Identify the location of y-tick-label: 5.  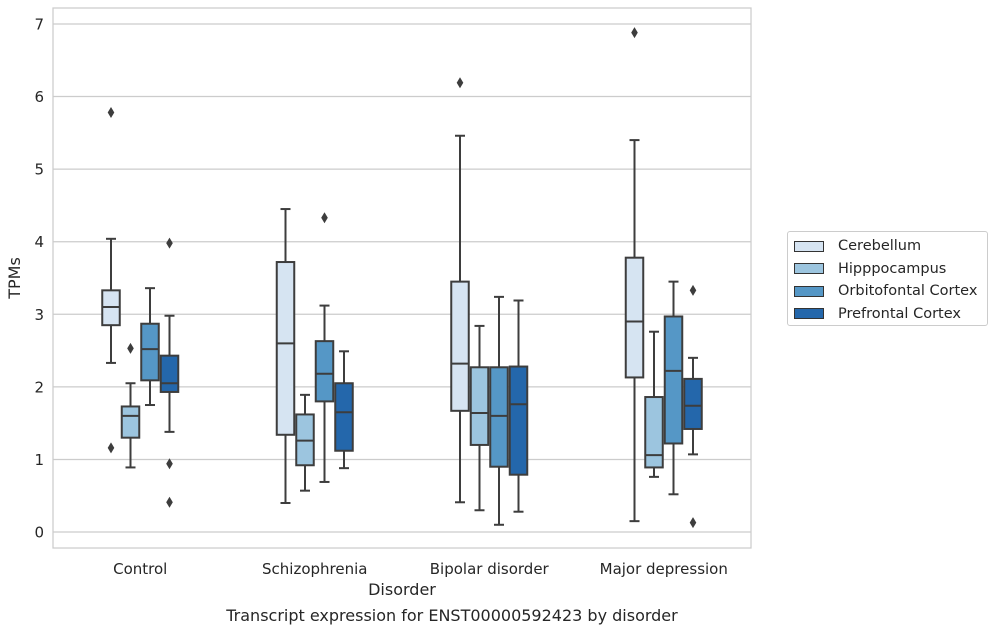
(39, 170).